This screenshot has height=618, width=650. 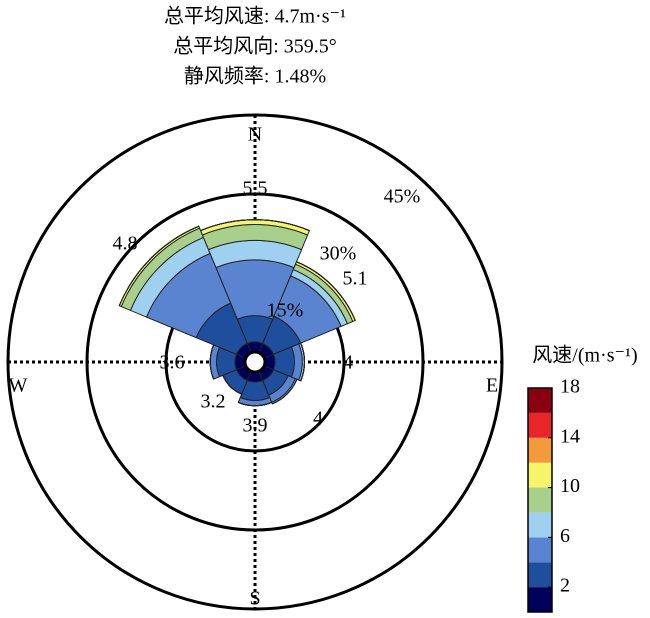 What do you see at coordinates (254, 599) in the screenshot?
I see `compass-label: S` at bounding box center [254, 599].